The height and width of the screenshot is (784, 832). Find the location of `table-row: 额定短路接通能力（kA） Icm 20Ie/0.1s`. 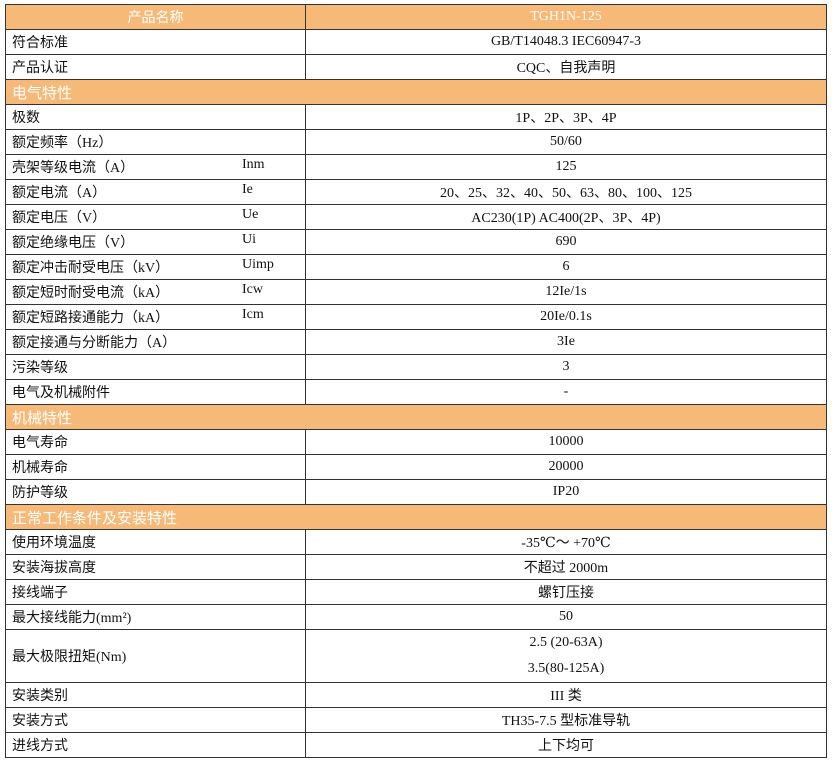

table-row: 额定短路接通能力（kA） Icm 20Ie/0.1s is located at coordinates (416, 317).